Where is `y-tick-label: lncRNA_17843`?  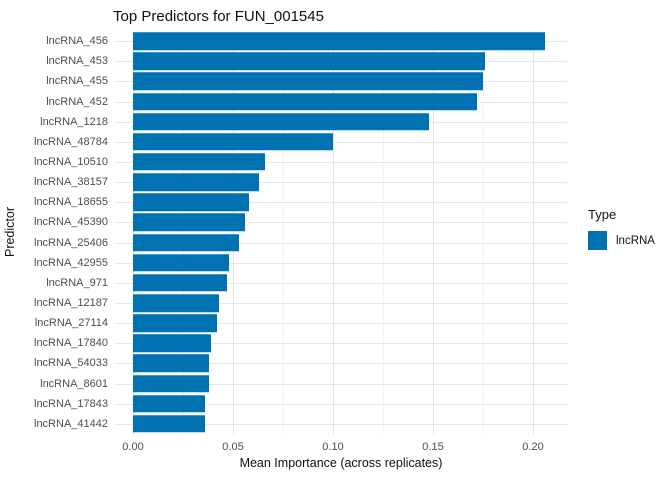
y-tick-label: lncRNA_17843 is located at coordinates (71, 403).